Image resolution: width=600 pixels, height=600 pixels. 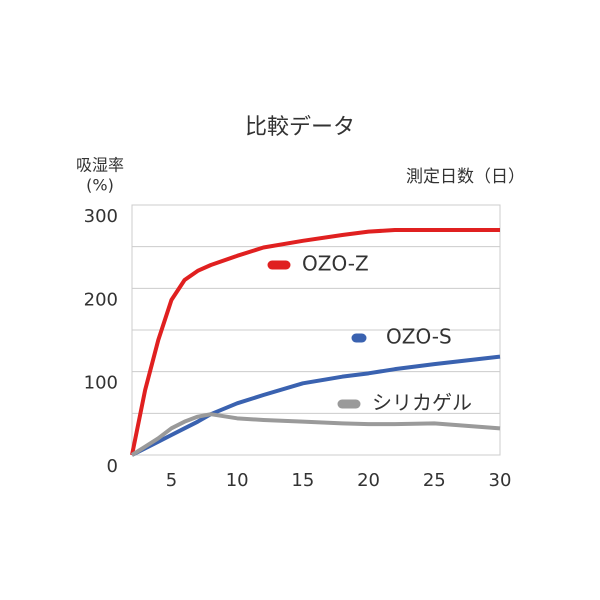 I want to click on x-axis-label: 測定日数（日）, so click(x=465, y=177).